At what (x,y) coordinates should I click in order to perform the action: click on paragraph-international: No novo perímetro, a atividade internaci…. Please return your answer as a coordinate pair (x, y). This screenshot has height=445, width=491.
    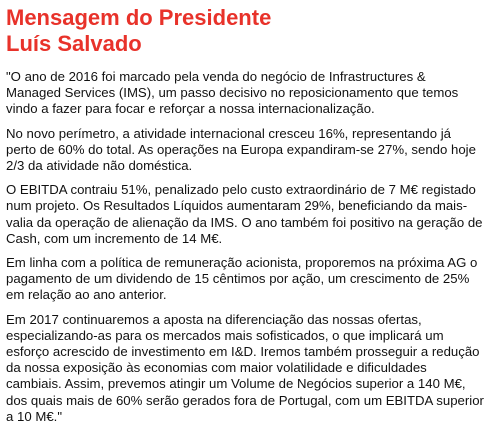
    Looking at the image, I should click on (241, 149).